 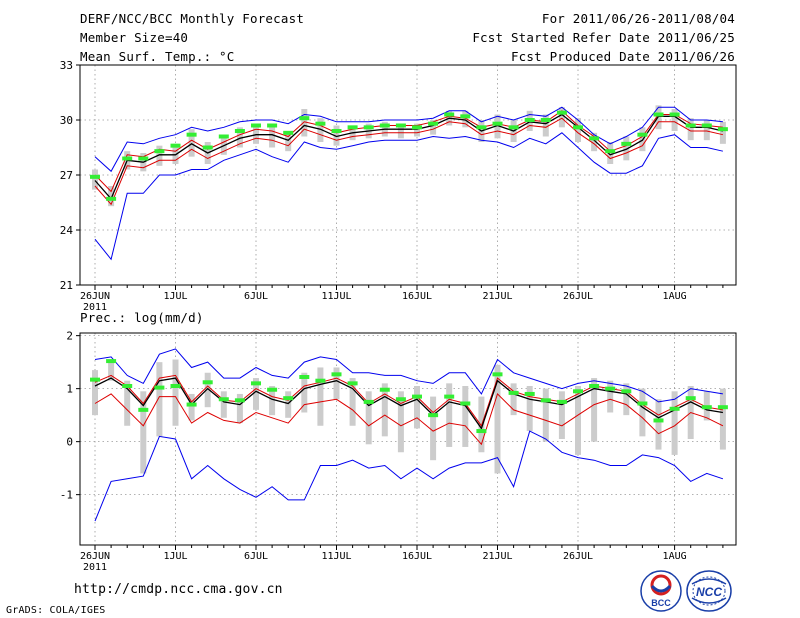 I want to click on ncc-logo: NCC, so click(x=709, y=591).